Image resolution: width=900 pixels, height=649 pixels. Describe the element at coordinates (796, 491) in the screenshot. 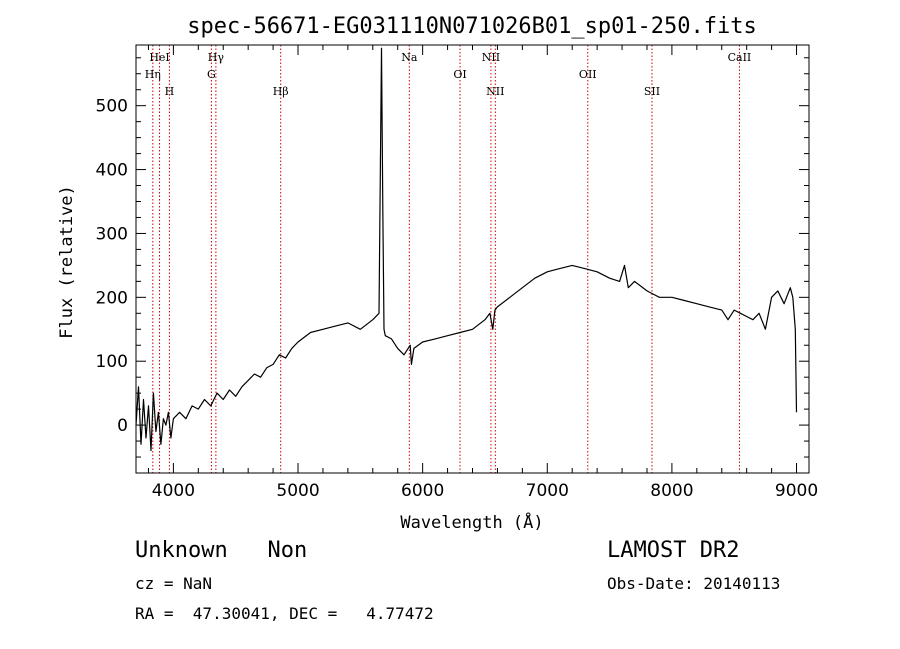

I see `x-tick-label: 9000` at that location.